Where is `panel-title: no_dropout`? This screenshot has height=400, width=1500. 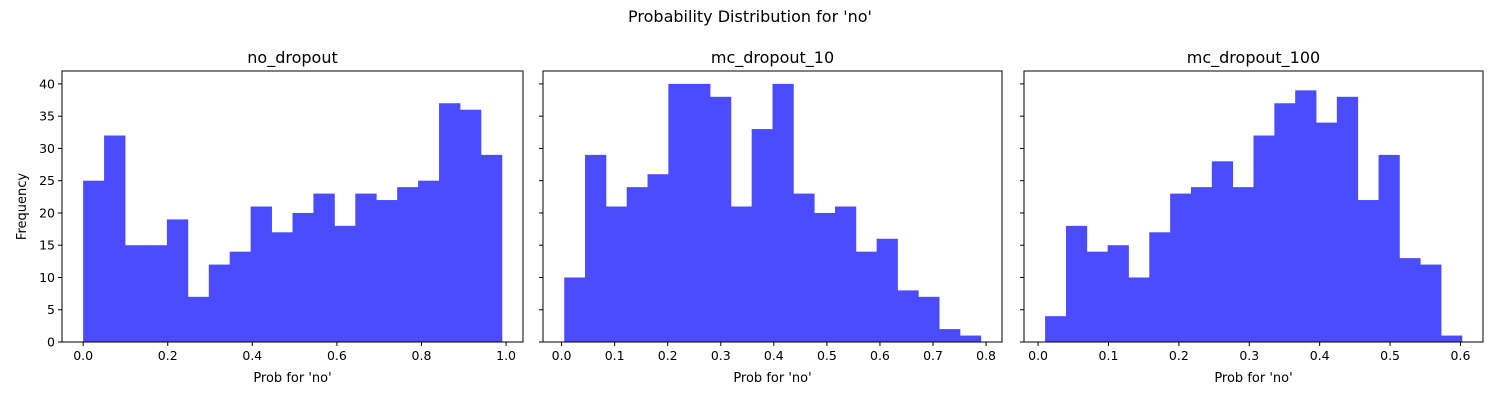
panel-title: no_dropout is located at coordinates (292, 58).